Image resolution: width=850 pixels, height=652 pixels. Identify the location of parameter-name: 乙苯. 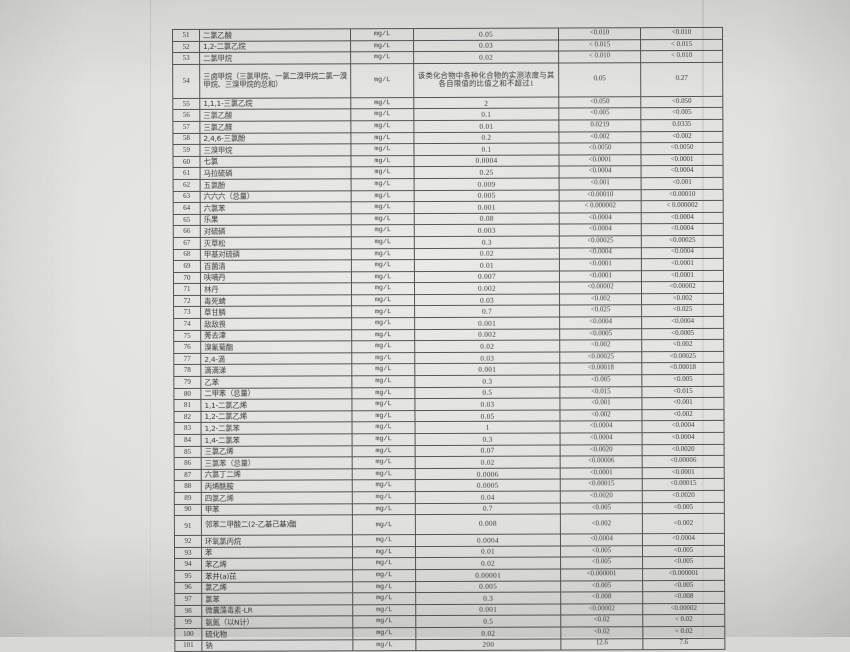
(276, 382).